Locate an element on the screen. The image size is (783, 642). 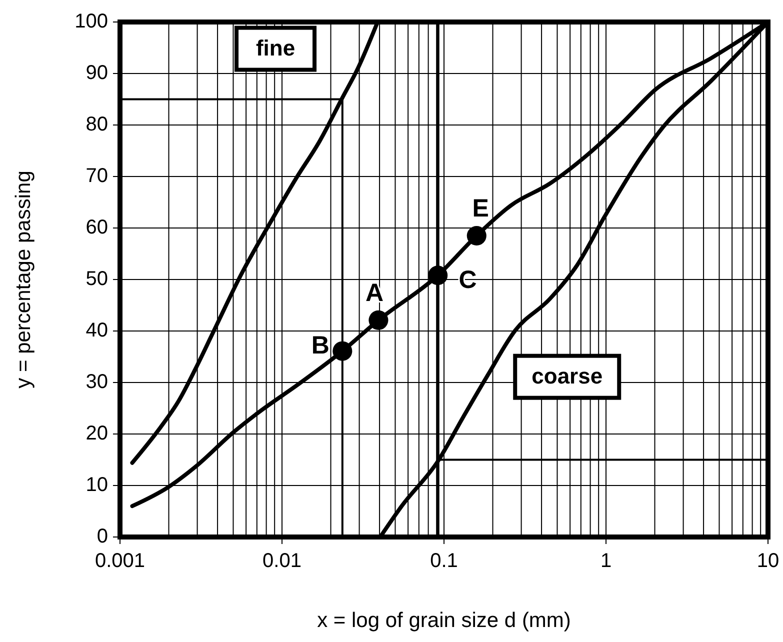
x-tick-label: 0.001 is located at coordinates (120, 561).